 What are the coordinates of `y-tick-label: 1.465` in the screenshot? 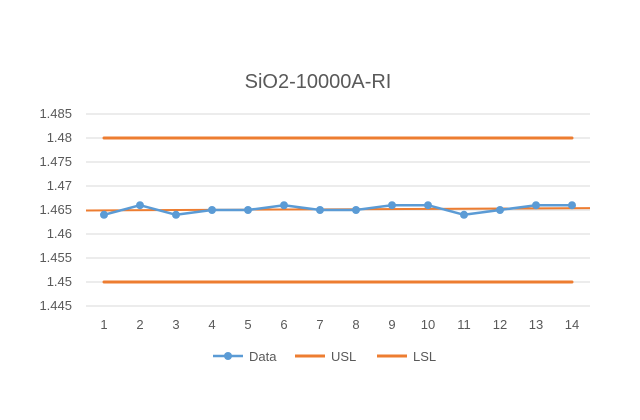 It's located at (55, 209).